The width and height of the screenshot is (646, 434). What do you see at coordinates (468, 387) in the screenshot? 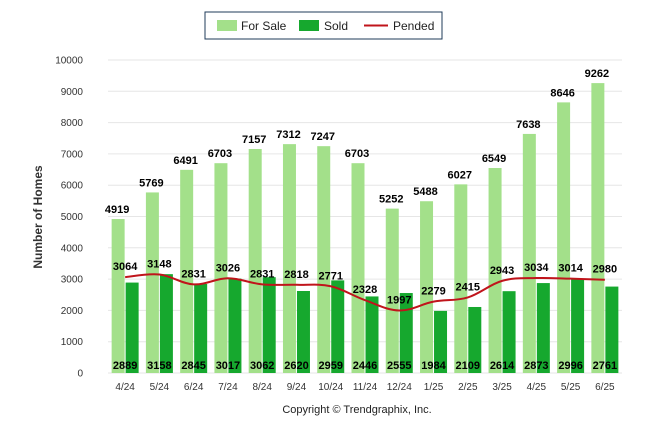
I see `x-tick-label: 2/25` at bounding box center [468, 387].